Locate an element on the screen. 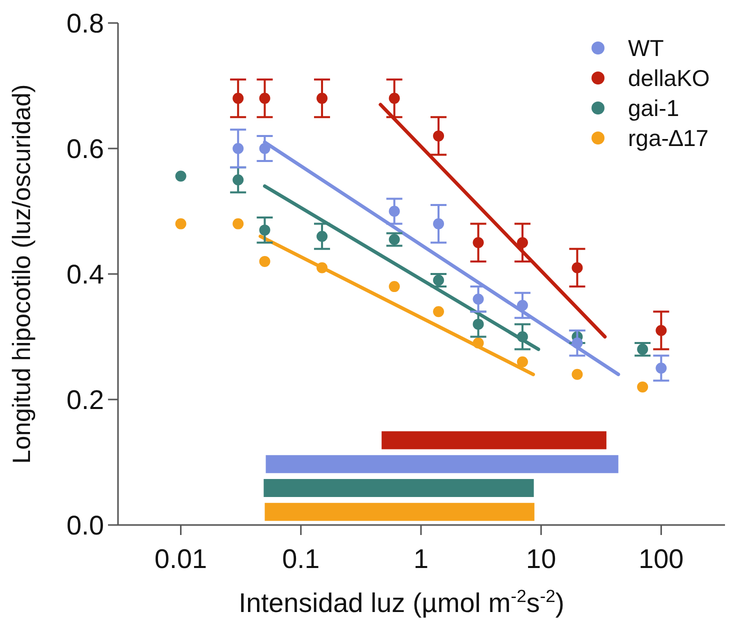 This screenshot has width=739, height=628. legend-label: rga-∆17 is located at coordinates (668, 138).